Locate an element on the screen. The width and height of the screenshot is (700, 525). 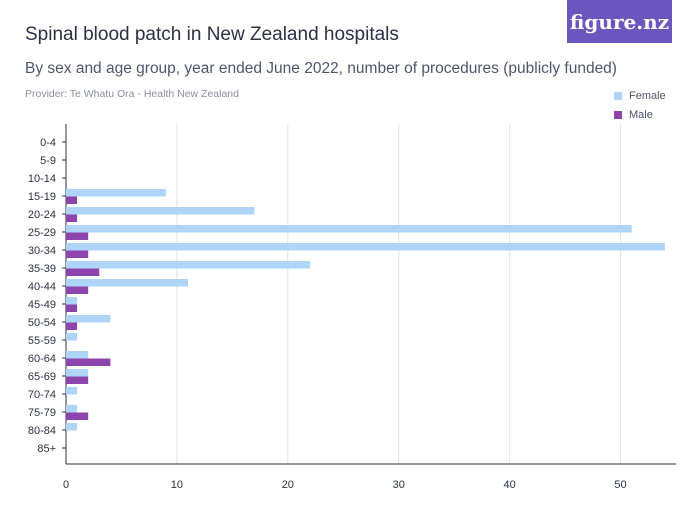
x-tick-label: 0 is located at coordinates (66, 485).